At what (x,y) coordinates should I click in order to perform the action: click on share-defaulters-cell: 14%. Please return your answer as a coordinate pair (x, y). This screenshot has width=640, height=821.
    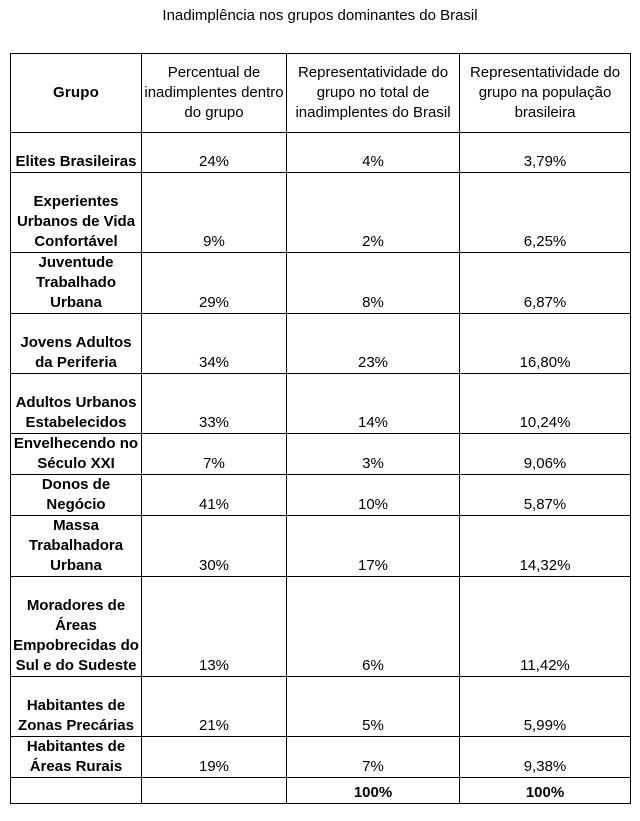
    Looking at the image, I should click on (373, 403).